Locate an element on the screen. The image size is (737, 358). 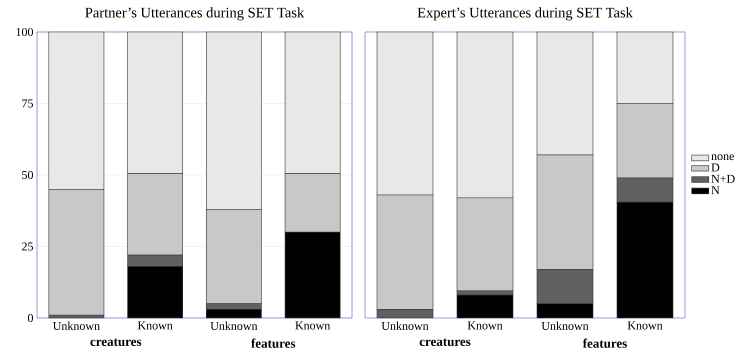
y-tick-label: 50 is located at coordinates (28, 175).